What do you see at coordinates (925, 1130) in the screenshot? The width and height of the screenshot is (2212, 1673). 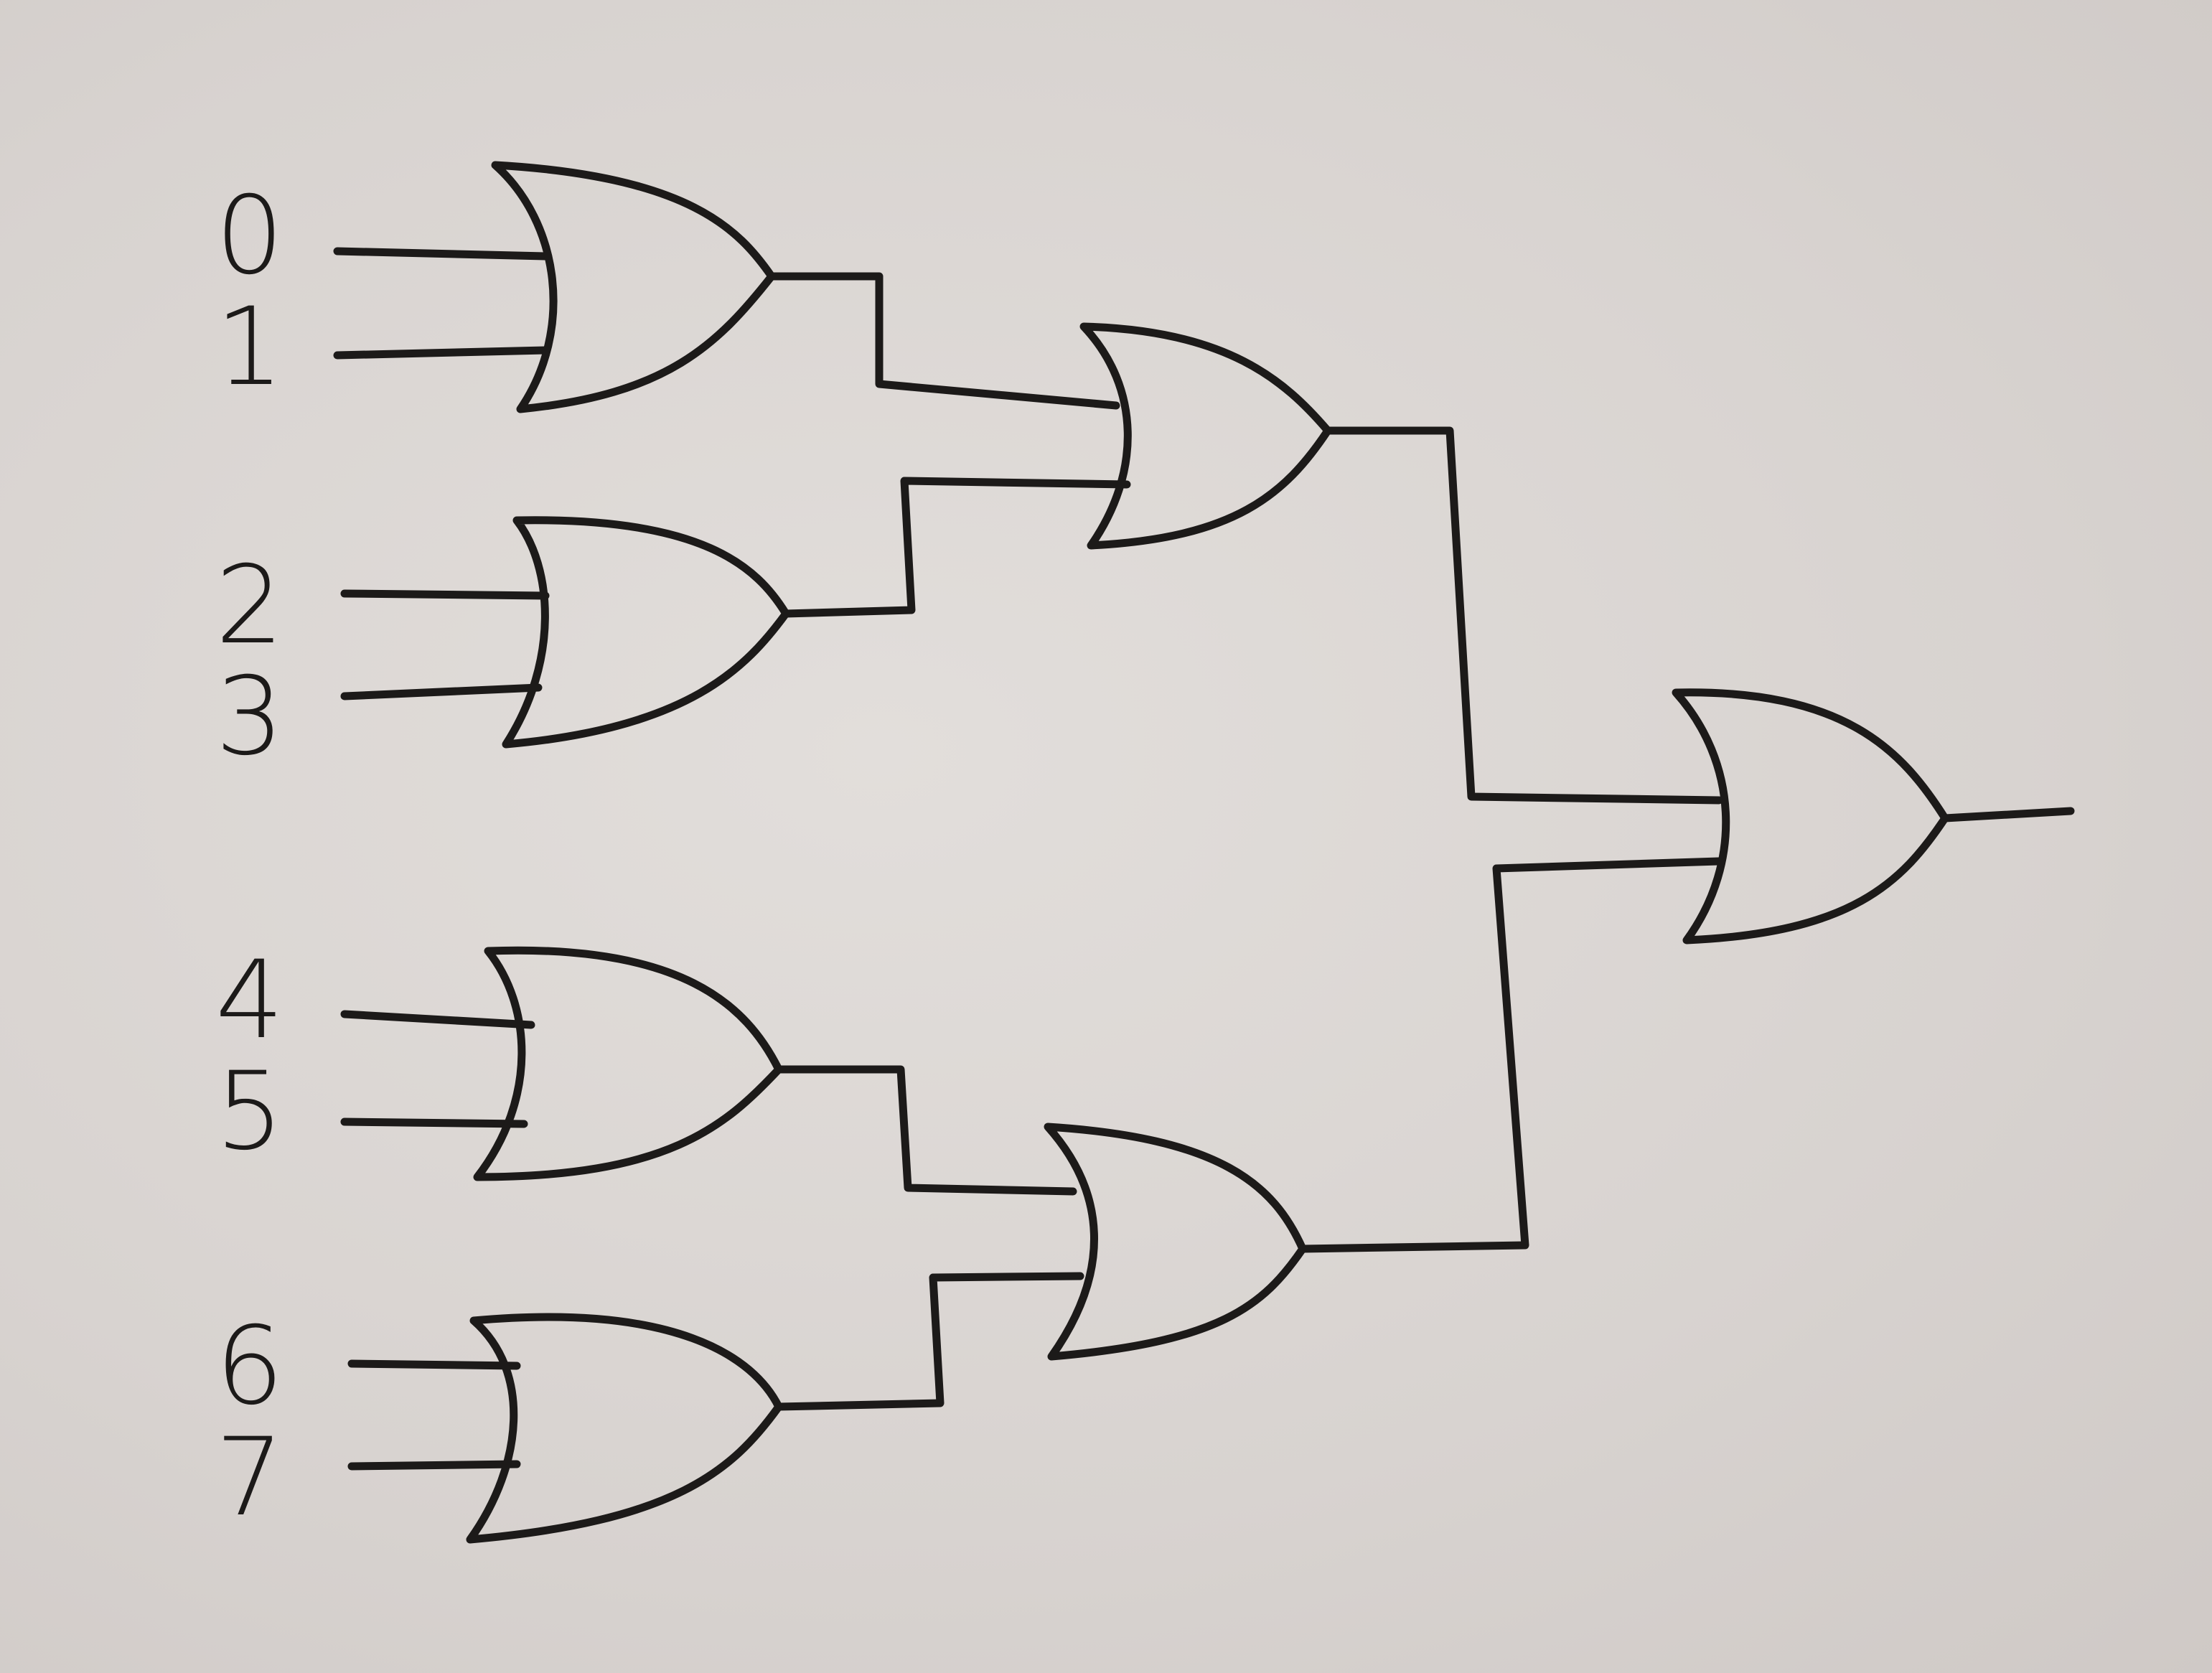 I see `wire-g2-to-g5` at bounding box center [925, 1130].